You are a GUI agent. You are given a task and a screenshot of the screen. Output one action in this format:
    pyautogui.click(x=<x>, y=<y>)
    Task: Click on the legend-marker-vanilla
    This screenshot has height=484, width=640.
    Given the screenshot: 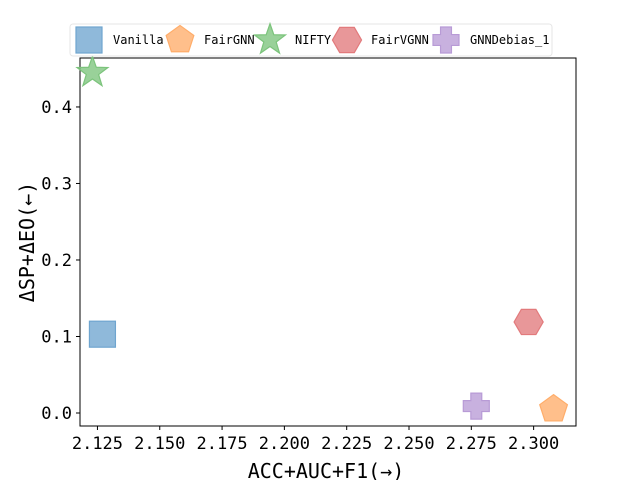 What is the action you would take?
    pyautogui.click(x=89, y=40)
    